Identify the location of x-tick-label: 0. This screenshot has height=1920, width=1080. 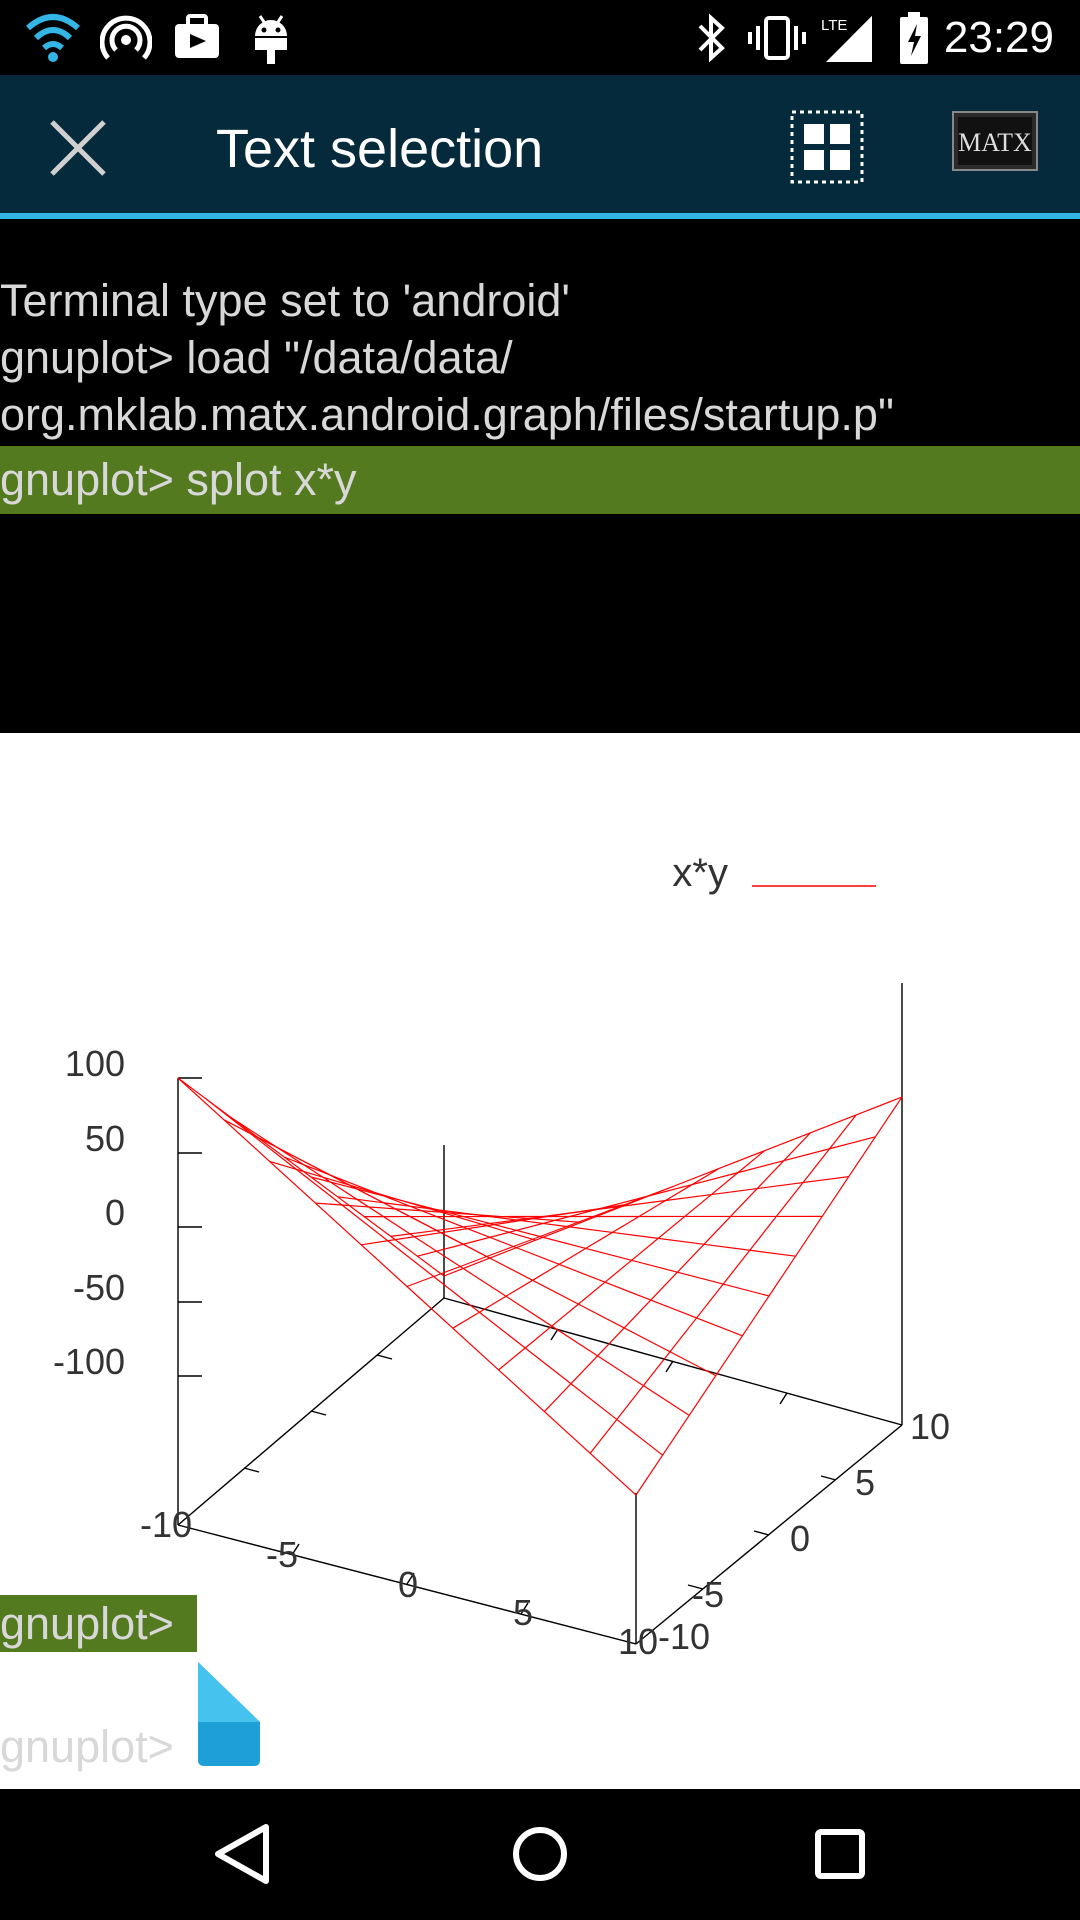
(408, 1584).